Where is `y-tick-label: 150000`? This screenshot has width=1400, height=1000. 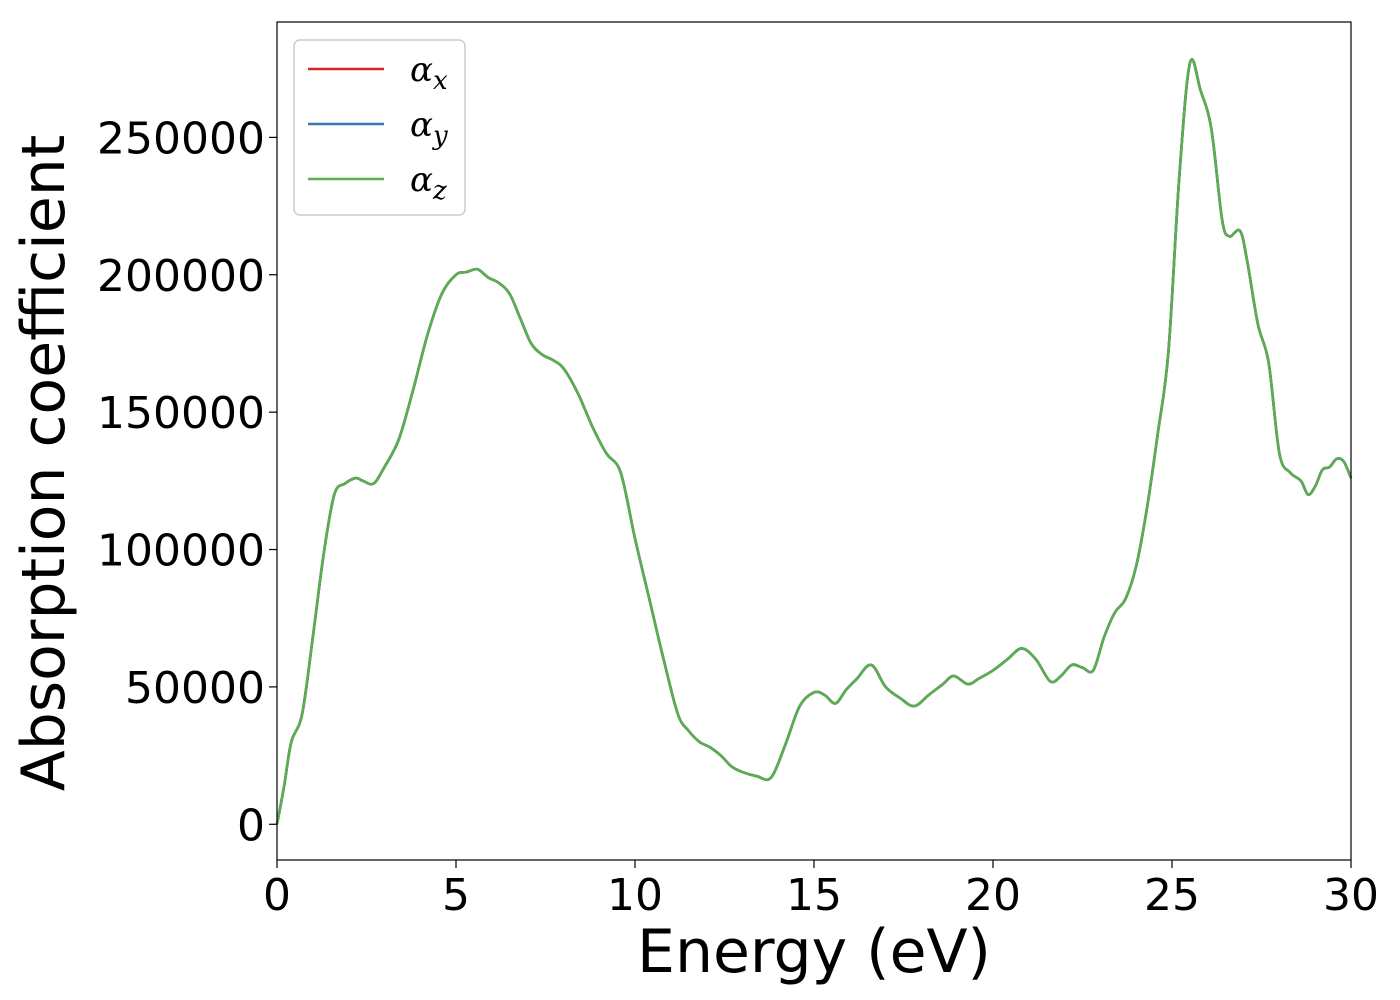 y-tick-label: 150000 is located at coordinates (181, 413).